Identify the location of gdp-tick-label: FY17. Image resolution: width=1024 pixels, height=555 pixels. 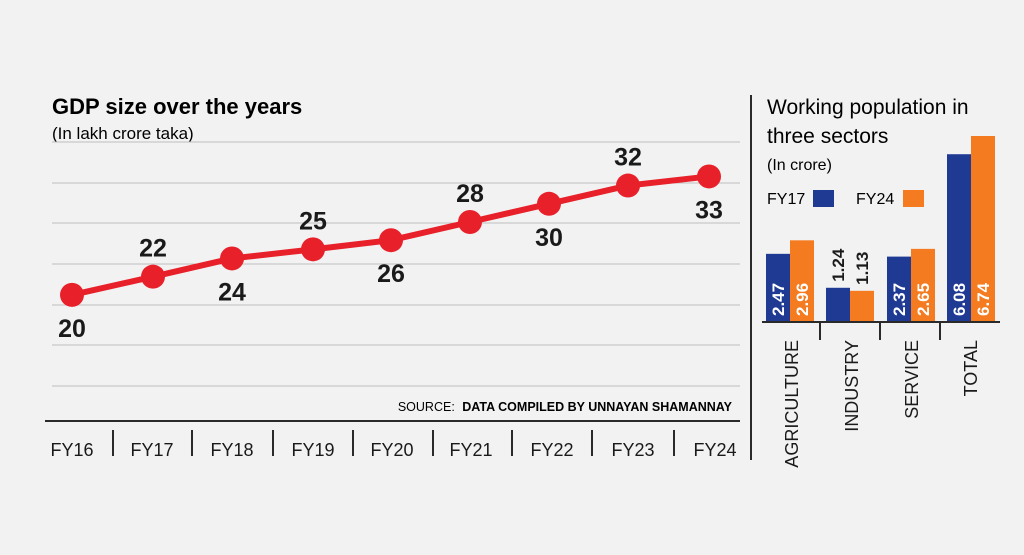
(151, 450).